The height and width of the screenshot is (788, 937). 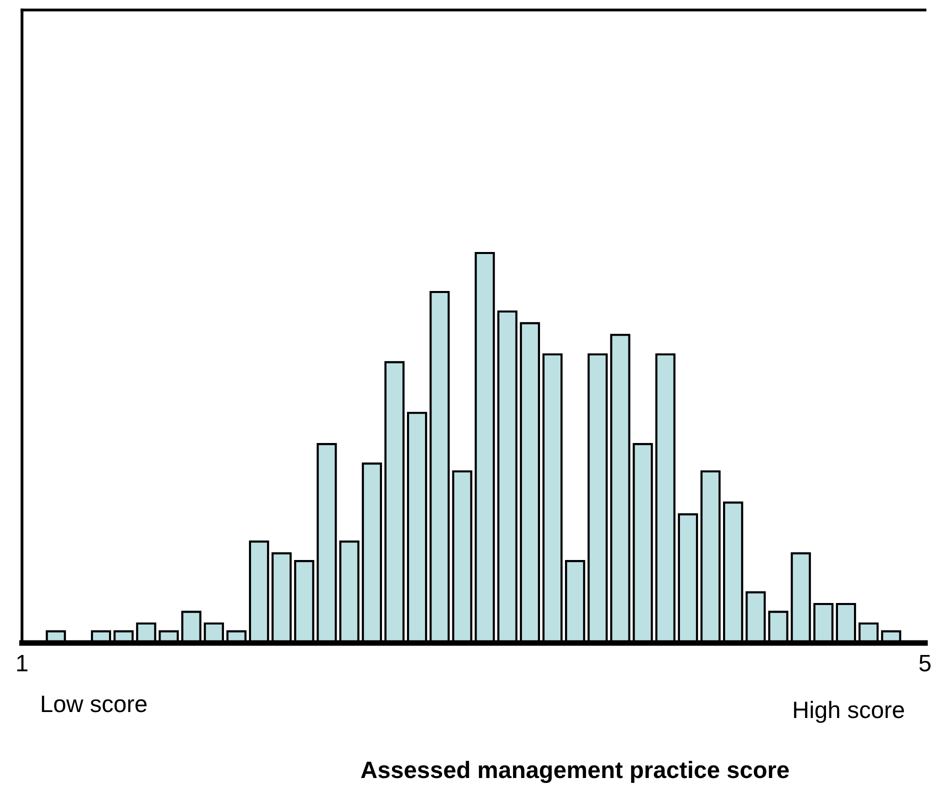 What do you see at coordinates (575, 772) in the screenshot?
I see `x-axis-title: Assessed management practice score` at bounding box center [575, 772].